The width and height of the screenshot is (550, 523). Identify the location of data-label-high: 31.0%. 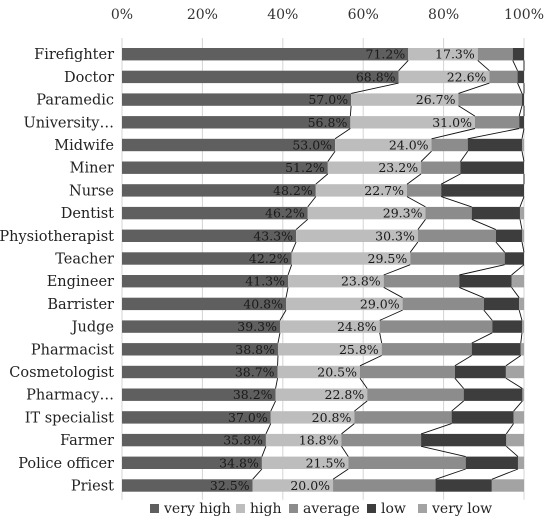
(452, 122).